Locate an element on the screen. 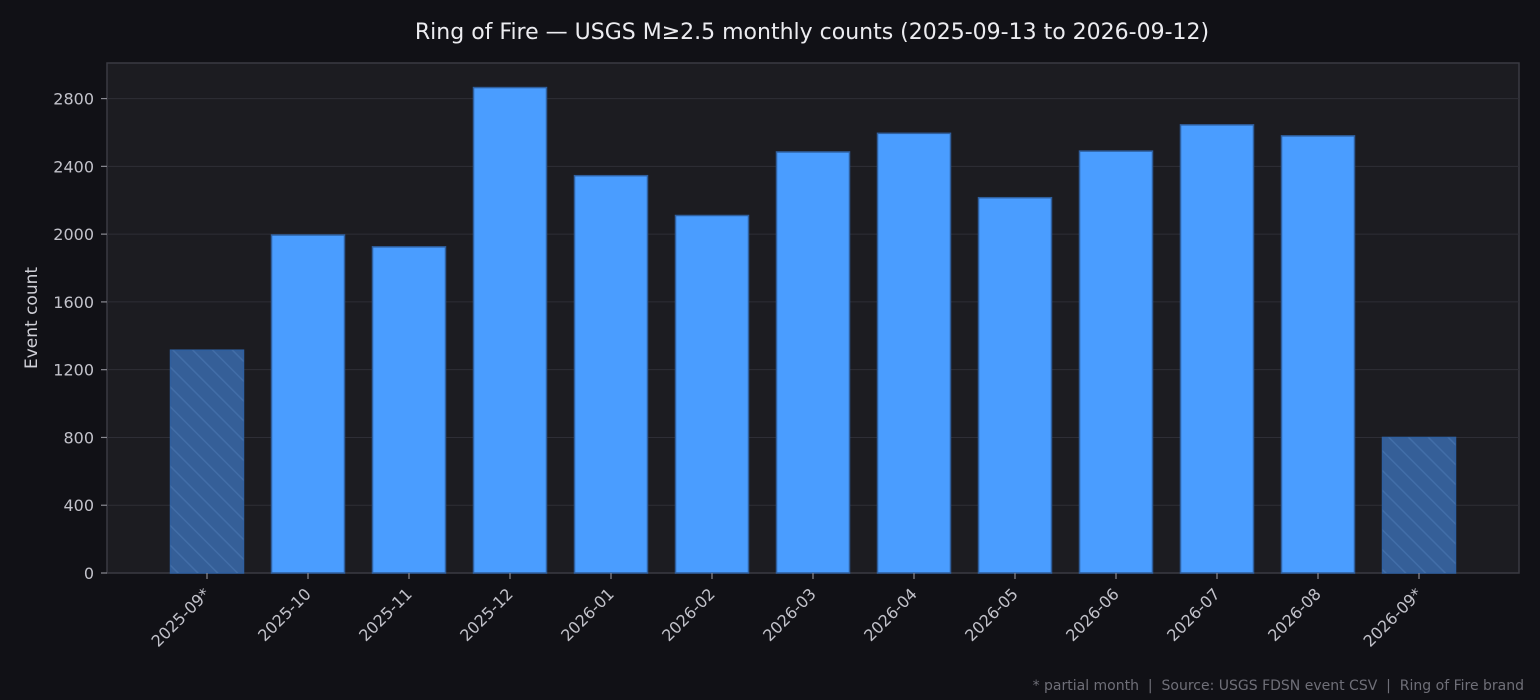 The image size is (1540, 700). x-tick-label: 2025-09* is located at coordinates (180, 617).